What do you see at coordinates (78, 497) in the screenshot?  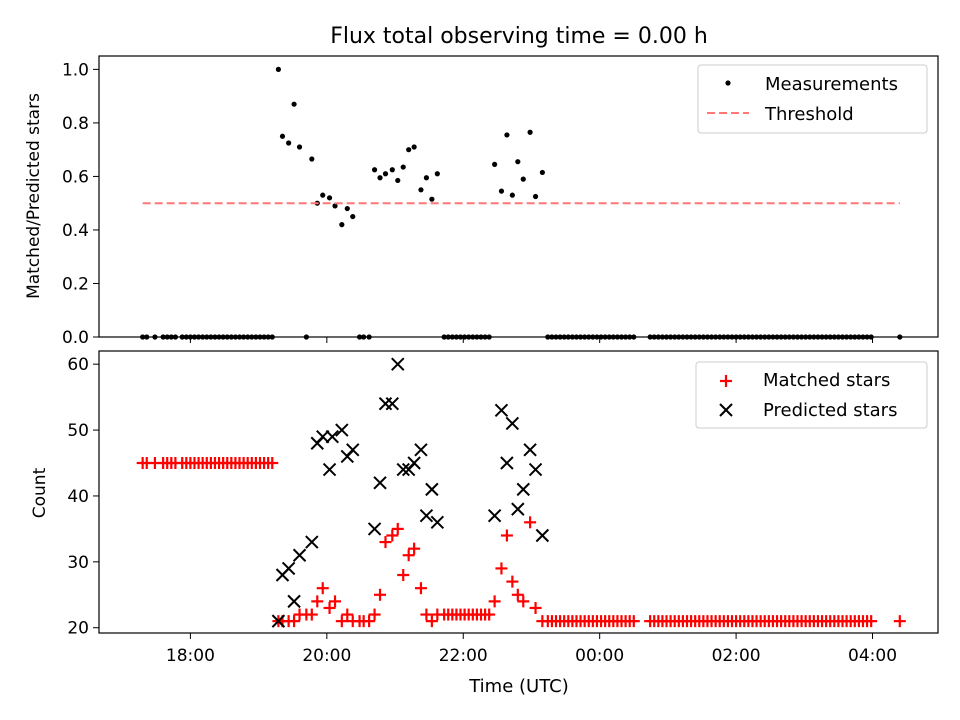 I see `bottom-y-tick-label: 40` at bounding box center [78, 497].